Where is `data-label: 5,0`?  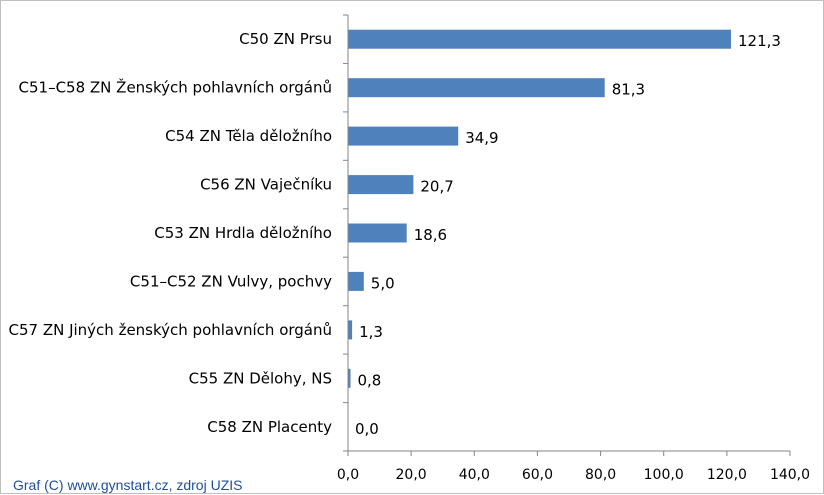 data-label: 5,0 is located at coordinates (383, 283).